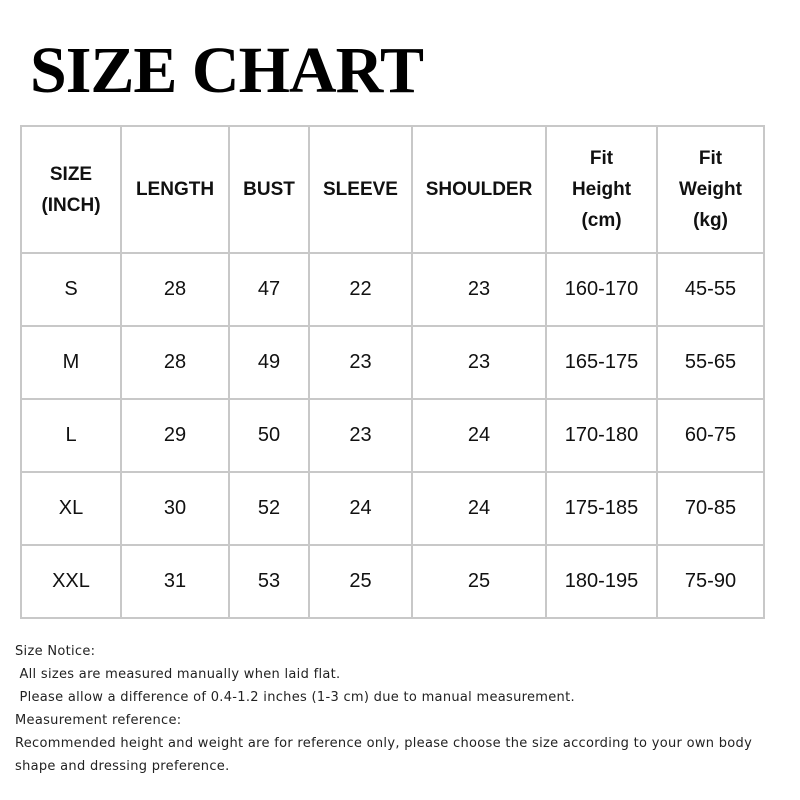  Describe the element at coordinates (175, 581) in the screenshot. I see `table-cell: 31` at that location.